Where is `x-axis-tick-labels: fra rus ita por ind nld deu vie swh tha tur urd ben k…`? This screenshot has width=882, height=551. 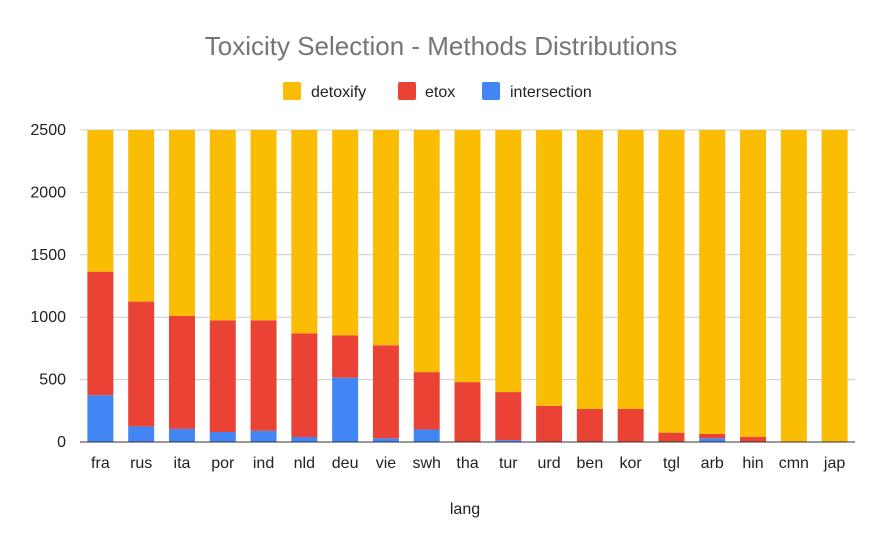
x-axis-tick-labels: fra rus ita por ind nld deu vie swh tha tur urd ben k… is located at coordinates (468, 463).